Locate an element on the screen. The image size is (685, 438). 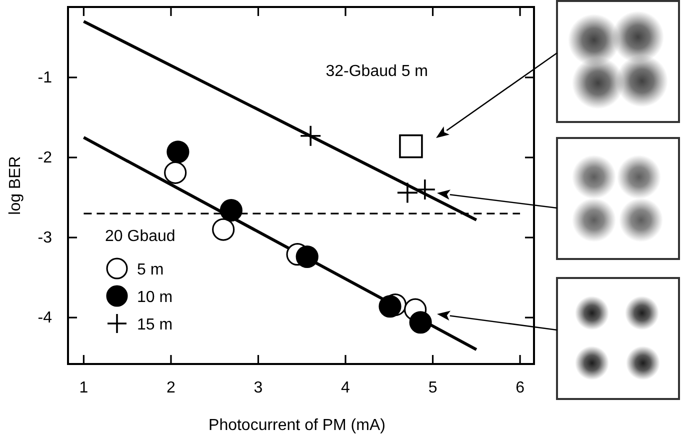
annotation: 32-Gbaud 5 m is located at coordinates (377, 71).